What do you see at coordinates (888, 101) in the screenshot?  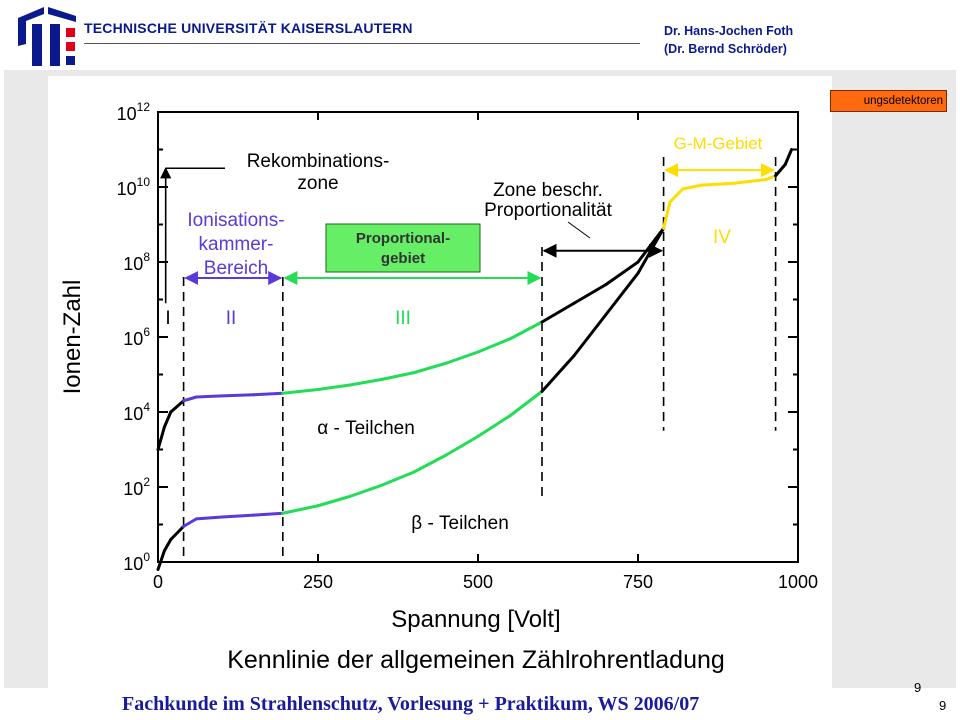 I see `section-tag: ungsdetektoren` at bounding box center [888, 101].